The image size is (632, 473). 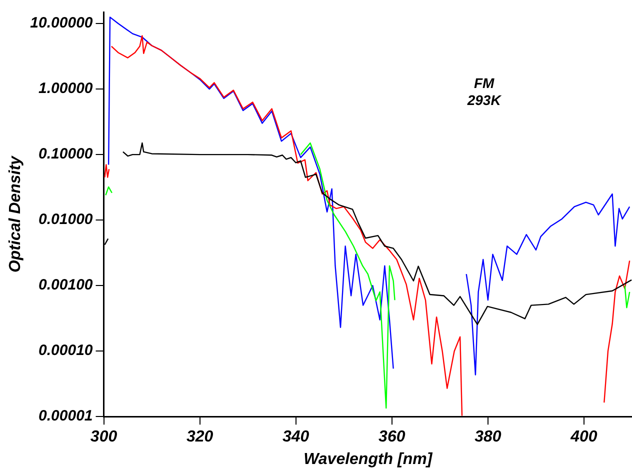 I want to click on x-tick-label: 380, so click(x=488, y=437).